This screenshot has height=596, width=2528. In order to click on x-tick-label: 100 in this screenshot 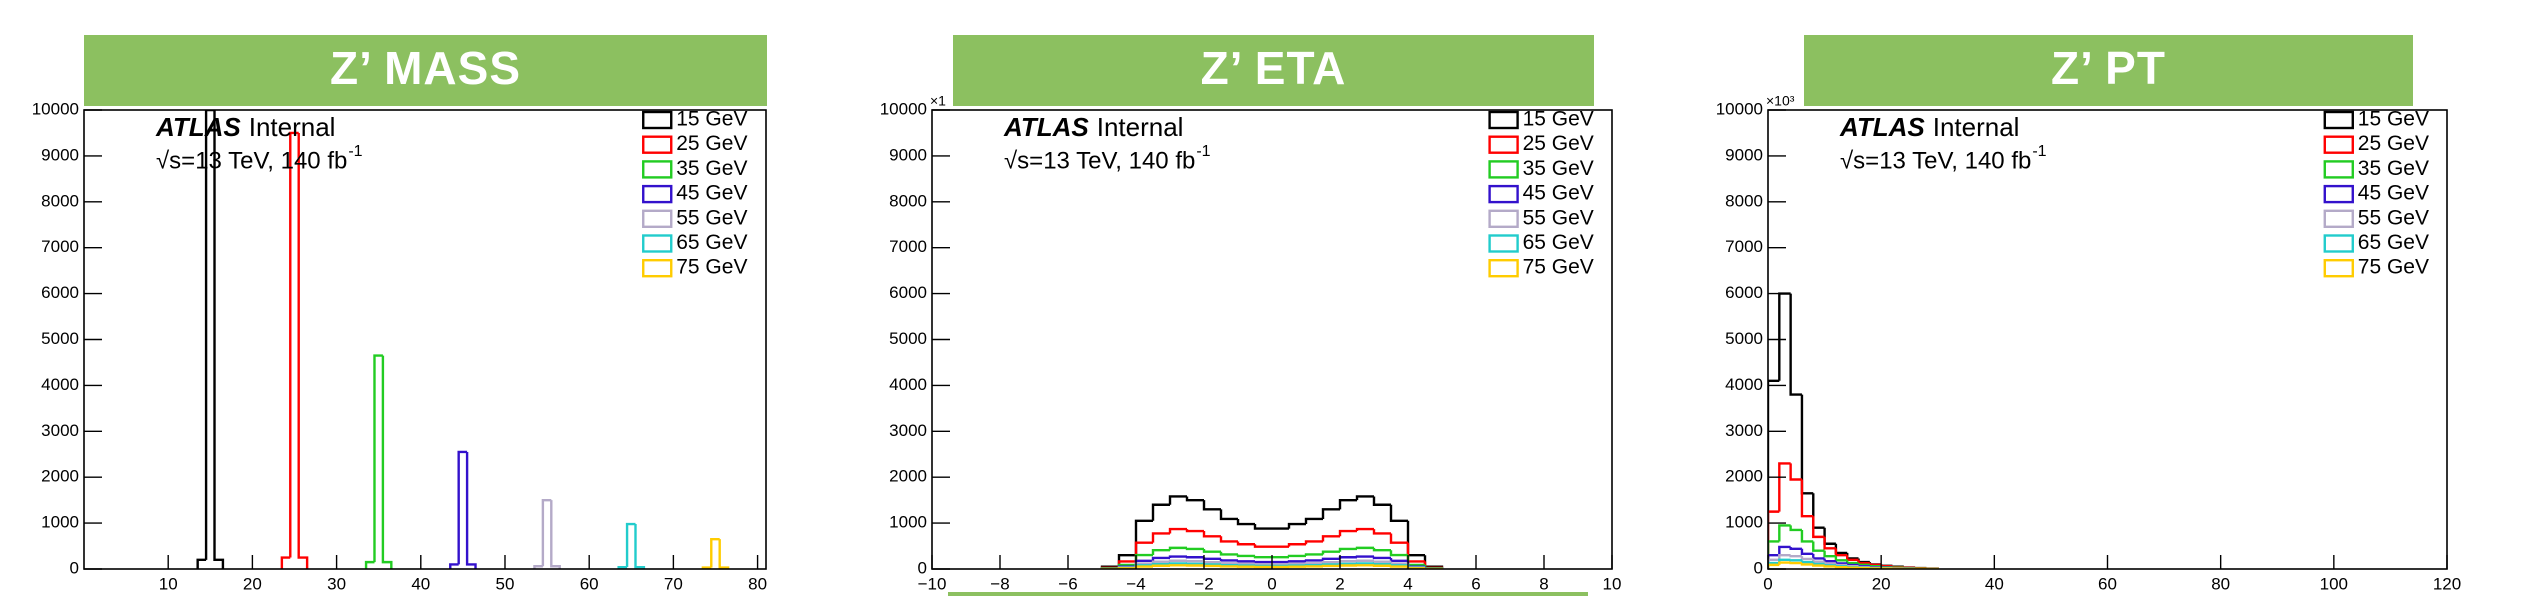, I will do `click(2334, 583)`.